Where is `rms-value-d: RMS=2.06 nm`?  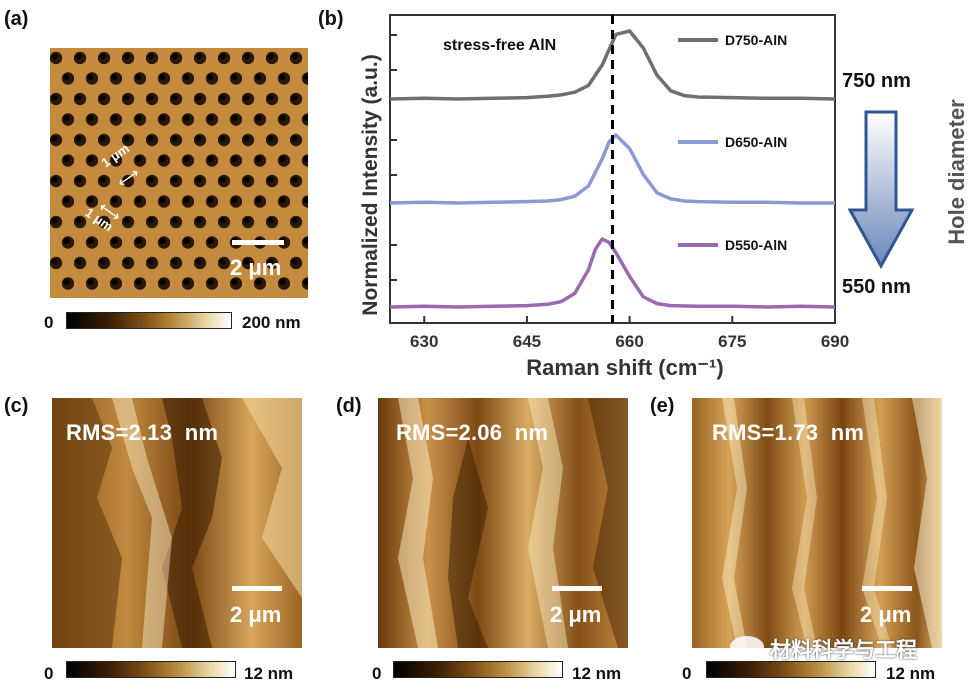
rms-value-d: RMS=2.06 nm is located at coordinates (472, 432).